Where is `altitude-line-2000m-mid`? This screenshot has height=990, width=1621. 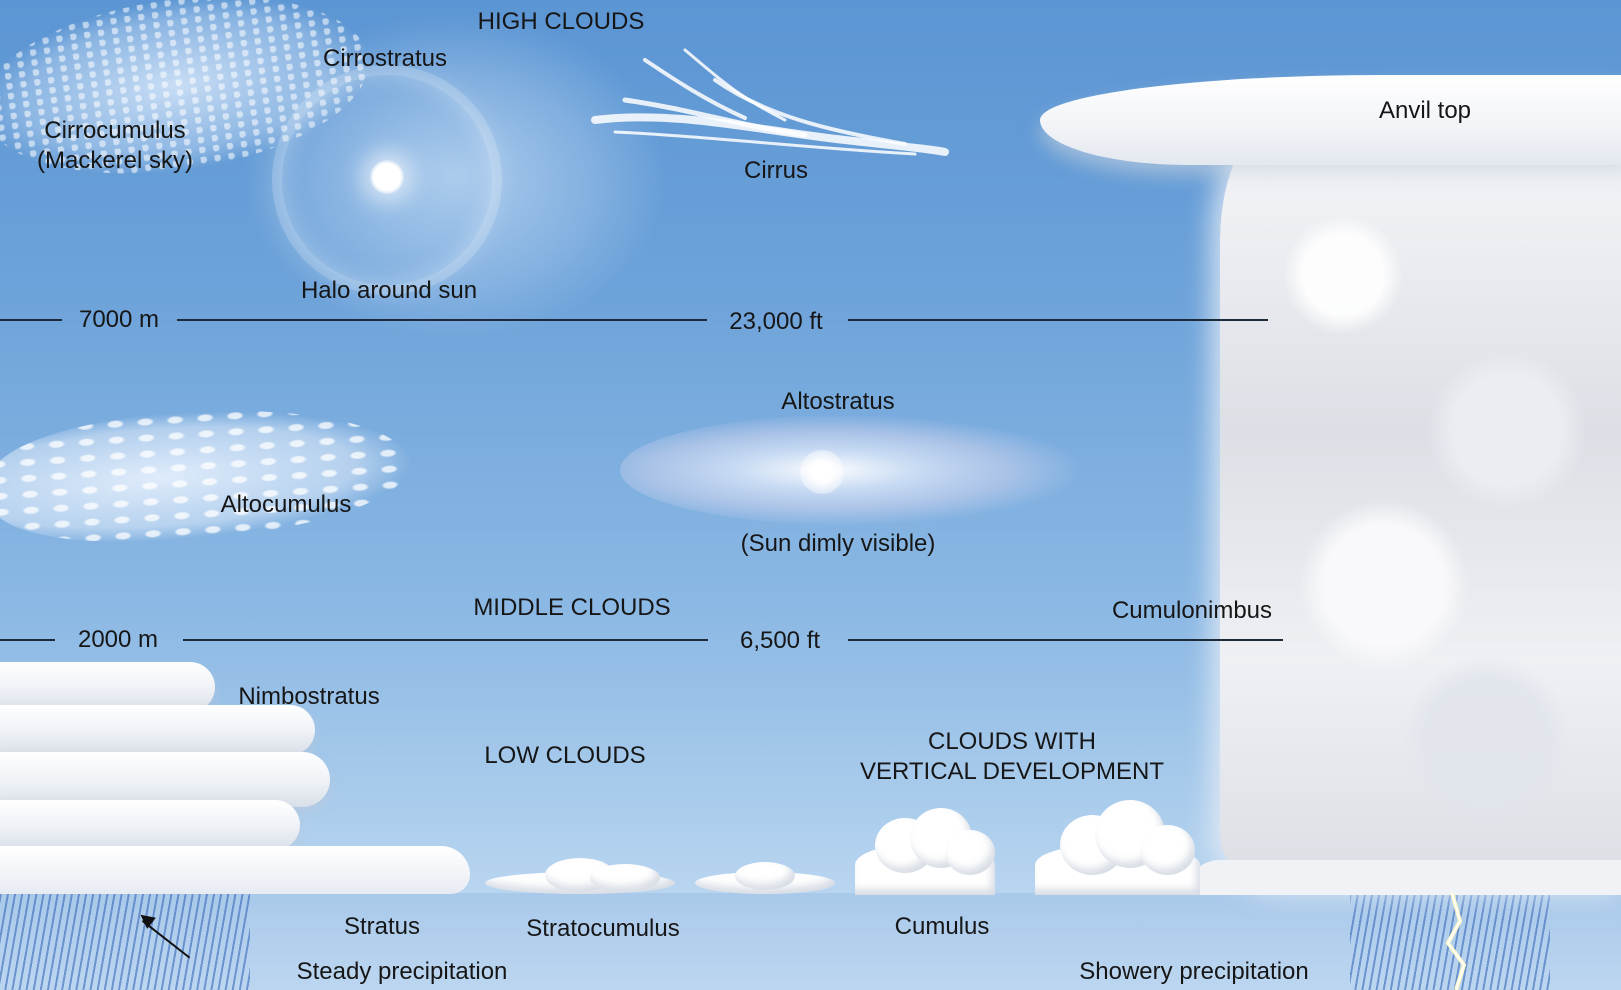 altitude-line-2000m-mid is located at coordinates (445, 640).